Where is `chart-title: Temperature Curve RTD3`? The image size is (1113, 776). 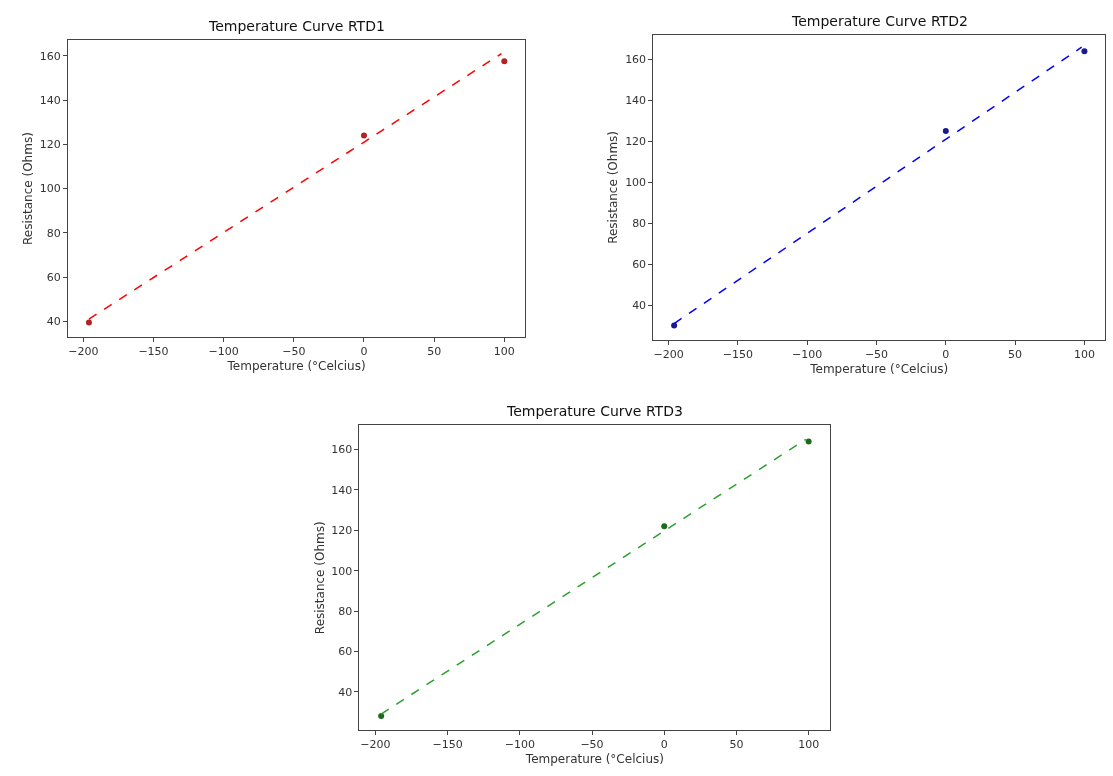
chart-title: Temperature Curve RTD3 is located at coordinates (594, 411).